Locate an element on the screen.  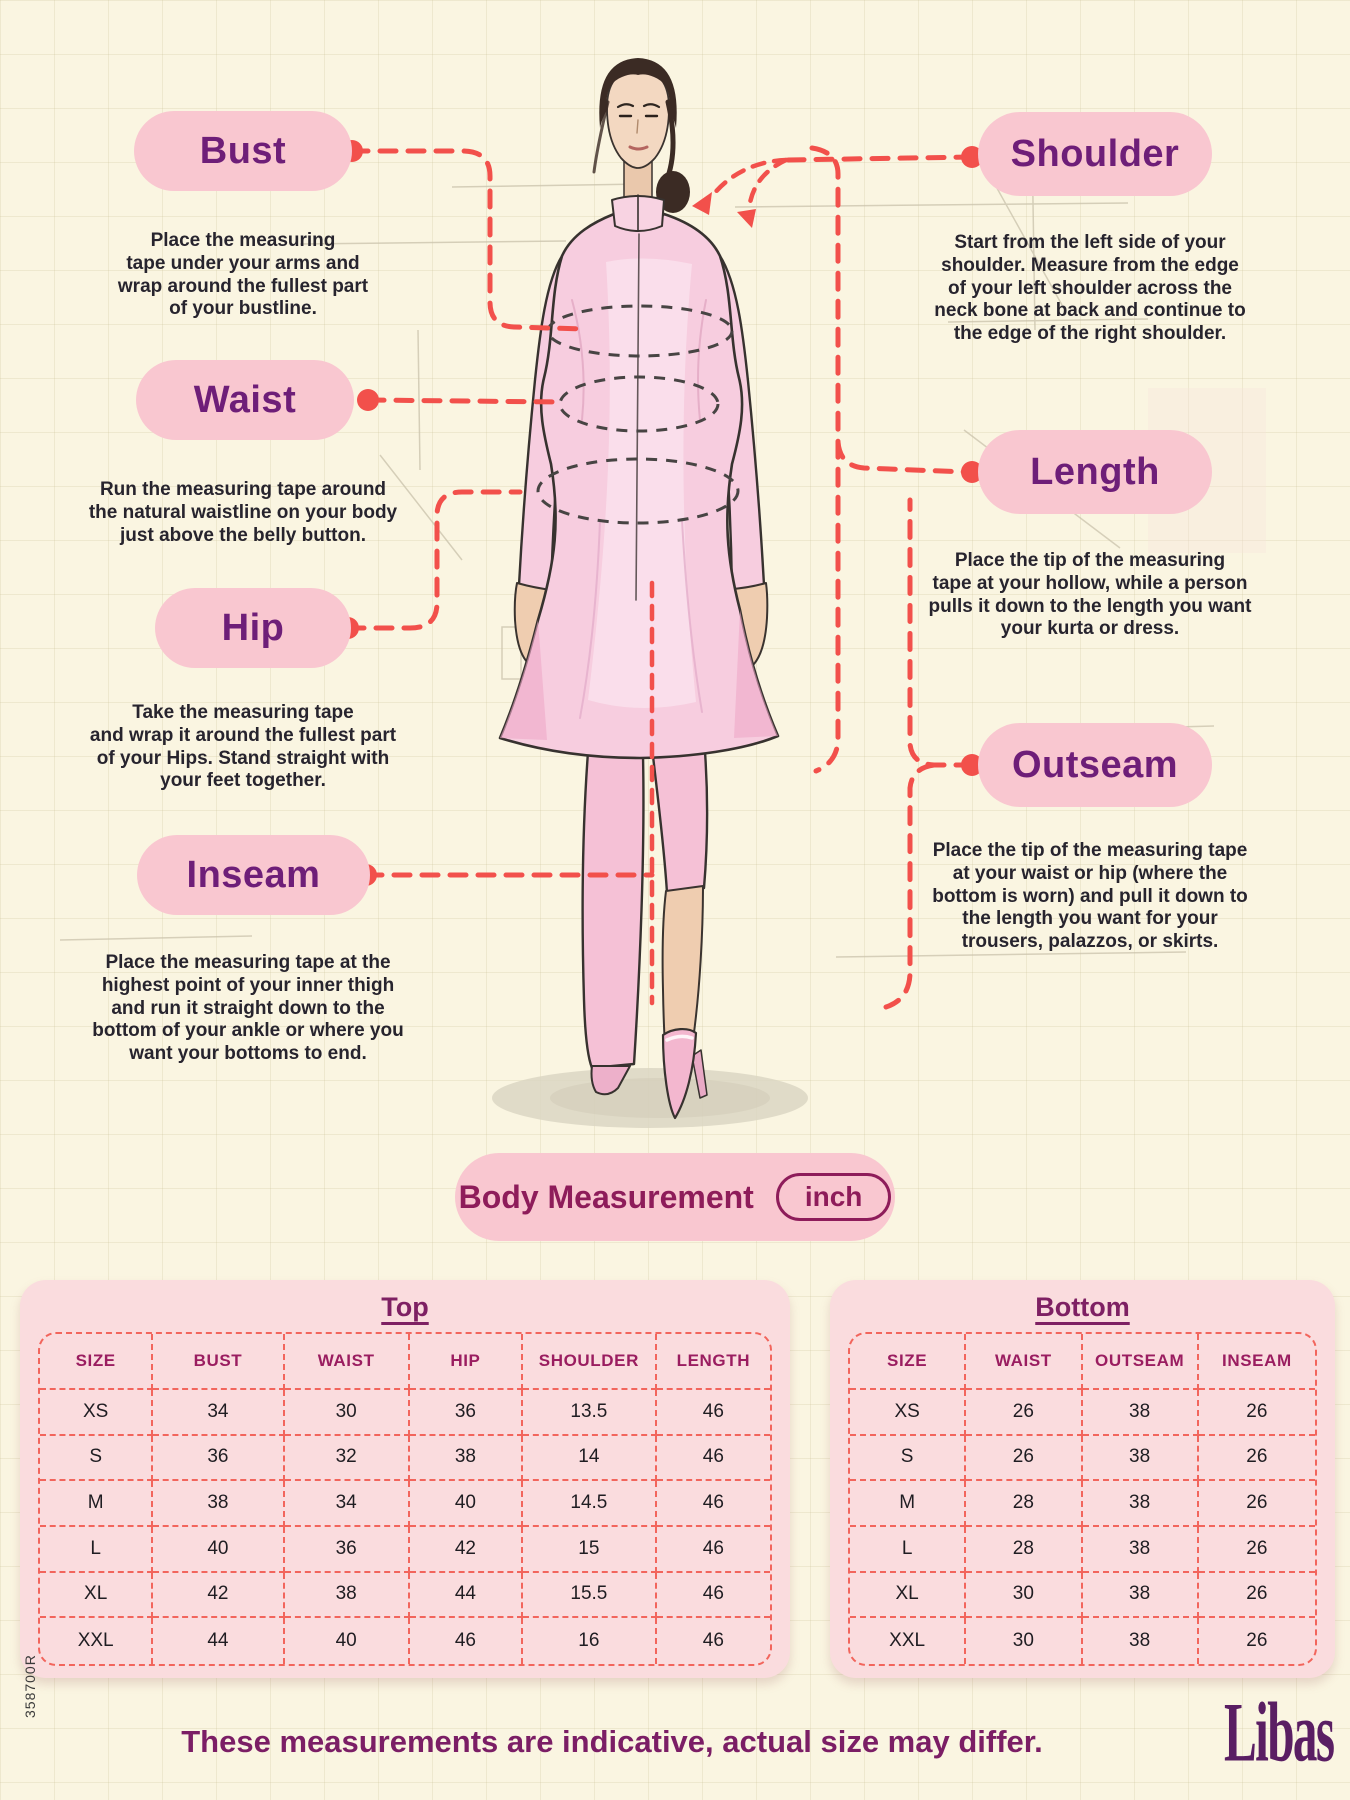
column-header: LENGTH is located at coordinates (713, 1362).